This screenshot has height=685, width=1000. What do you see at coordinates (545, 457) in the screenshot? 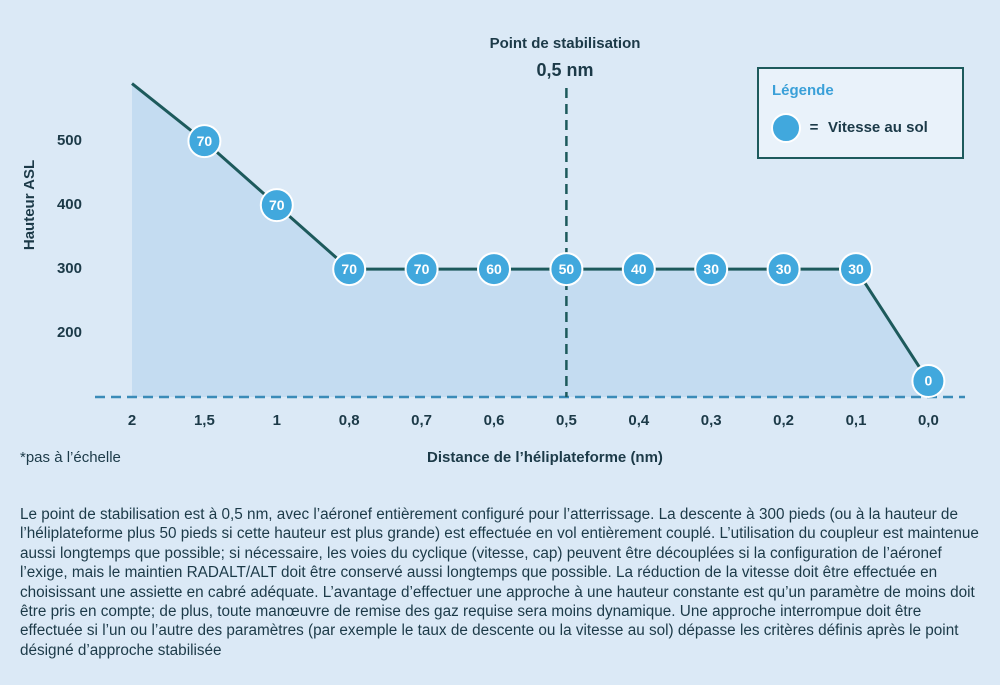
I see `x-axis-label: Distance de l’héliplateforme (nm)` at bounding box center [545, 457].